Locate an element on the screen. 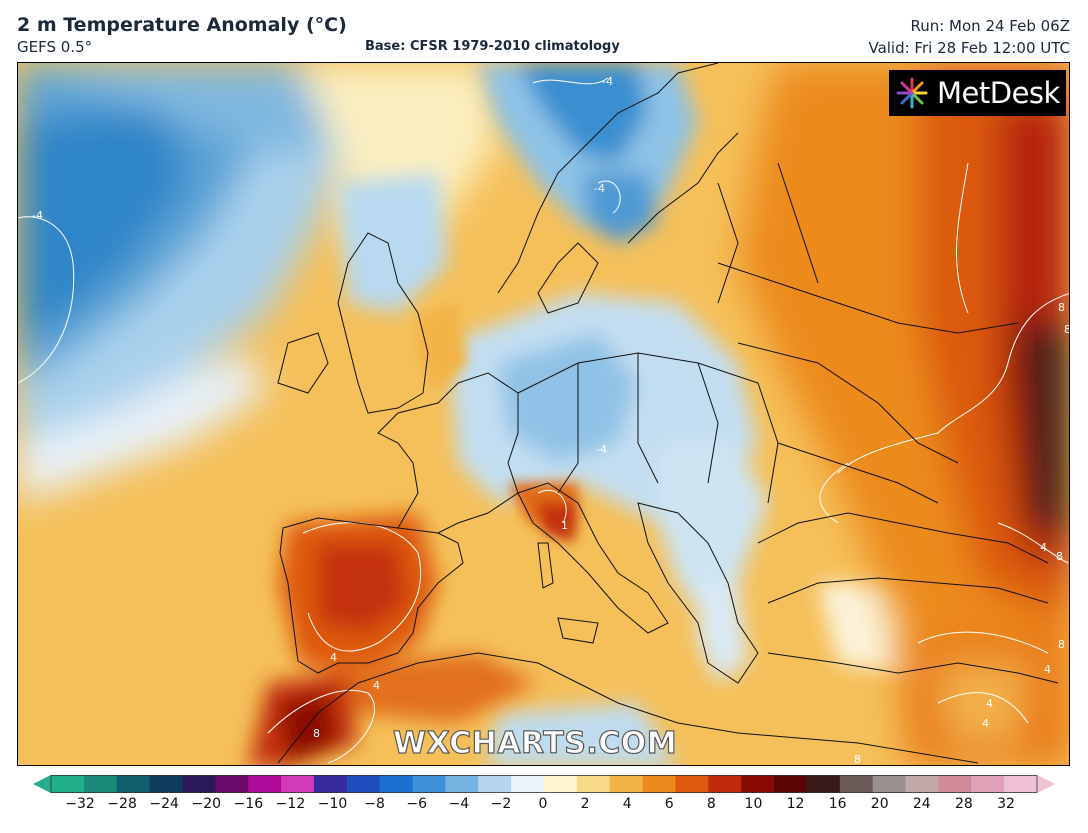  colorbar-tick-label: 24 is located at coordinates (921, 804).